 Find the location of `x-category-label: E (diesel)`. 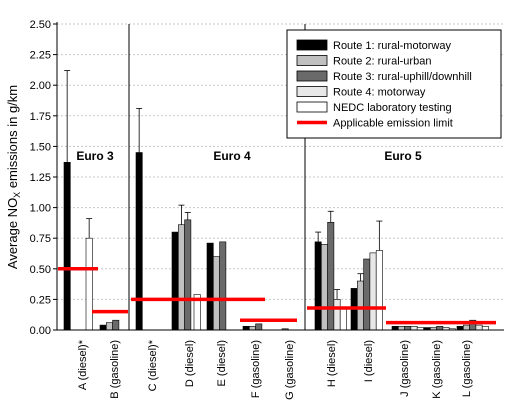

x-category-label: E (diesel) is located at coordinates (222, 363).